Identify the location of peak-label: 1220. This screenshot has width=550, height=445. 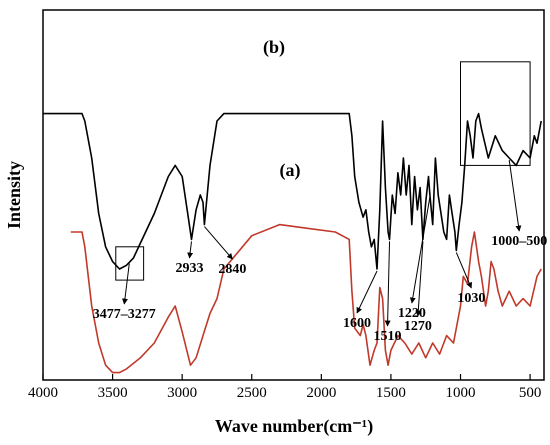
(412, 313).